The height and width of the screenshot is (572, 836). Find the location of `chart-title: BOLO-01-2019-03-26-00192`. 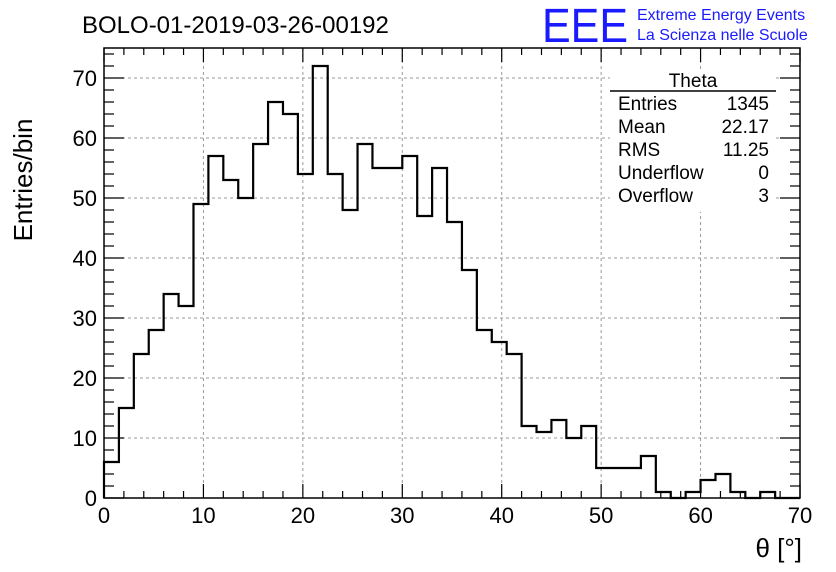

chart-title: BOLO-01-2019-03-26-00192 is located at coordinates (235, 25).